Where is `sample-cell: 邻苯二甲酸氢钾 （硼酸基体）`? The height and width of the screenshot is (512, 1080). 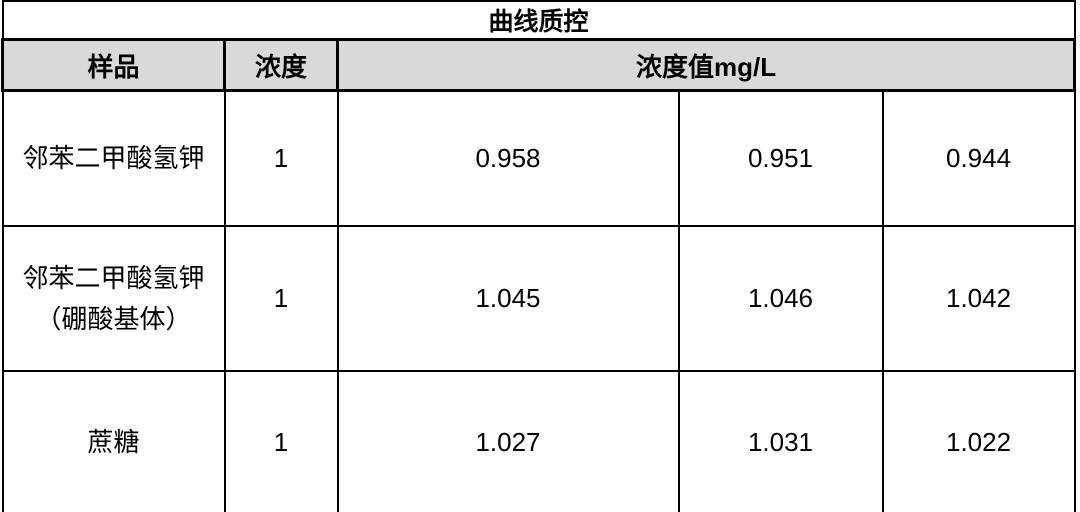 sample-cell: 邻苯二甲酸氢钾 （硼酸基体） is located at coordinates (113, 298).